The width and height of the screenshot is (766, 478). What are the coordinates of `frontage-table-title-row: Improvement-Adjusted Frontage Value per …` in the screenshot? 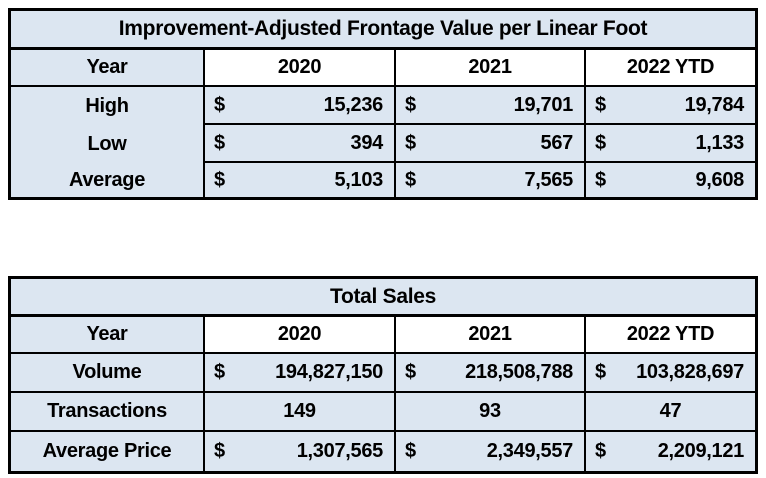 It's located at (383, 30).